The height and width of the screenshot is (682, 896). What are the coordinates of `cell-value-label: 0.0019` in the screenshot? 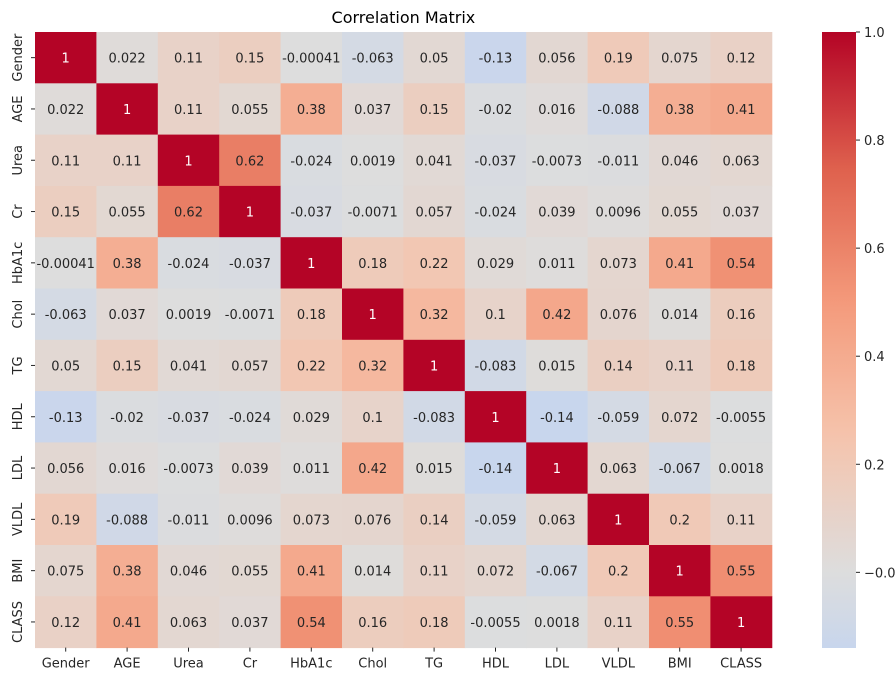 It's located at (189, 315).